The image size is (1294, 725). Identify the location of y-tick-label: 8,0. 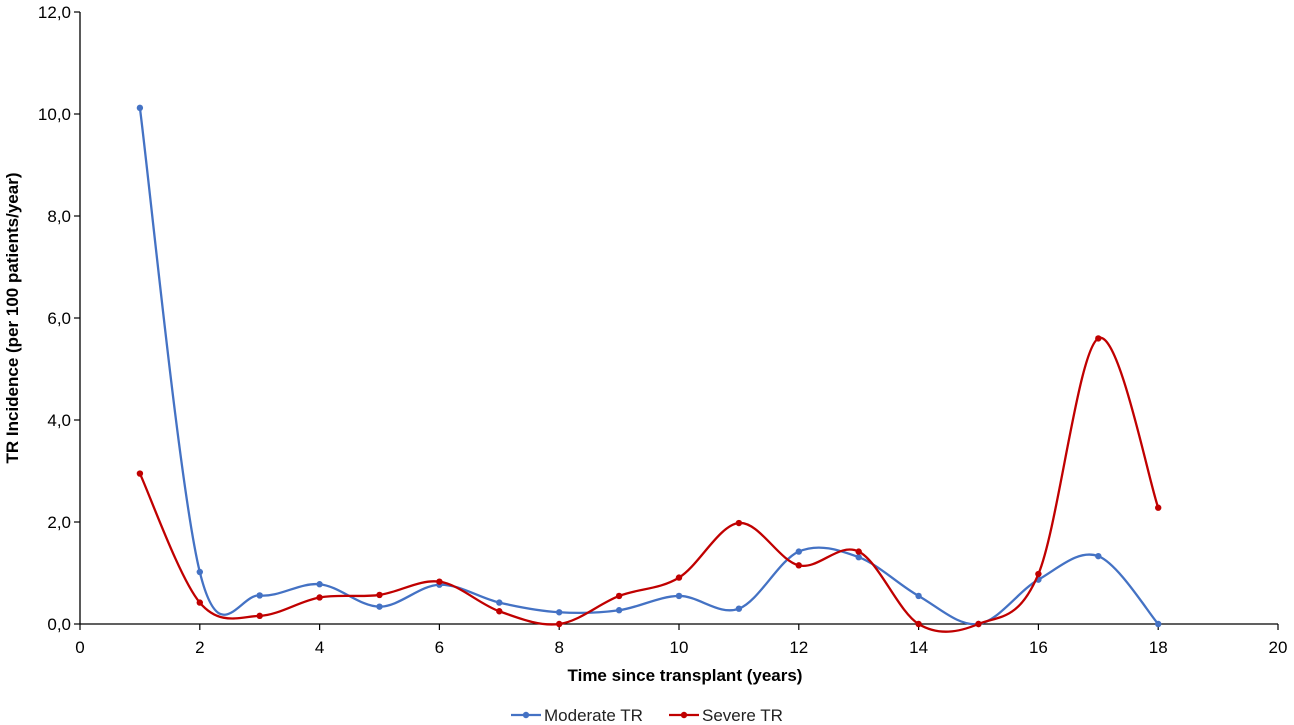
(59, 216).